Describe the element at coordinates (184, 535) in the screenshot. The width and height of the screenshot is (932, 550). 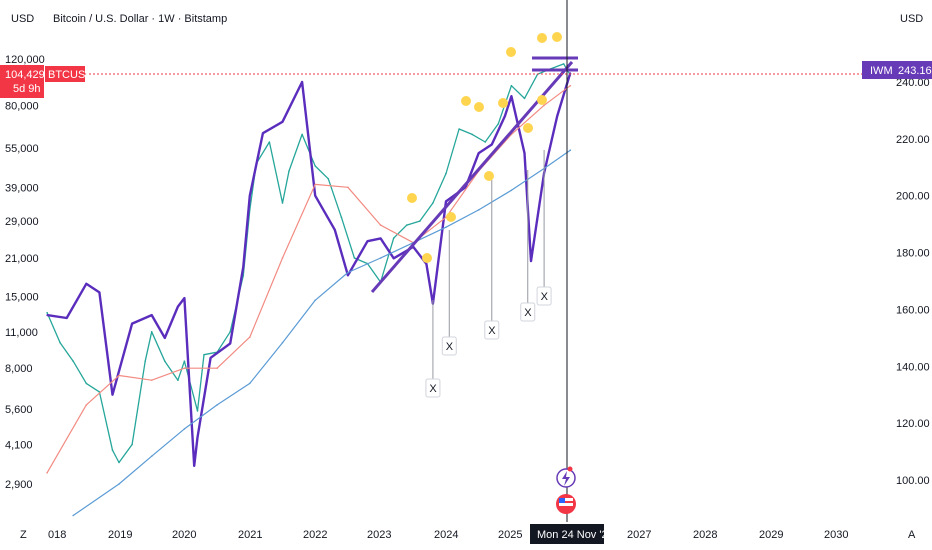
I see `time-axis-tick-label: 2020` at that location.